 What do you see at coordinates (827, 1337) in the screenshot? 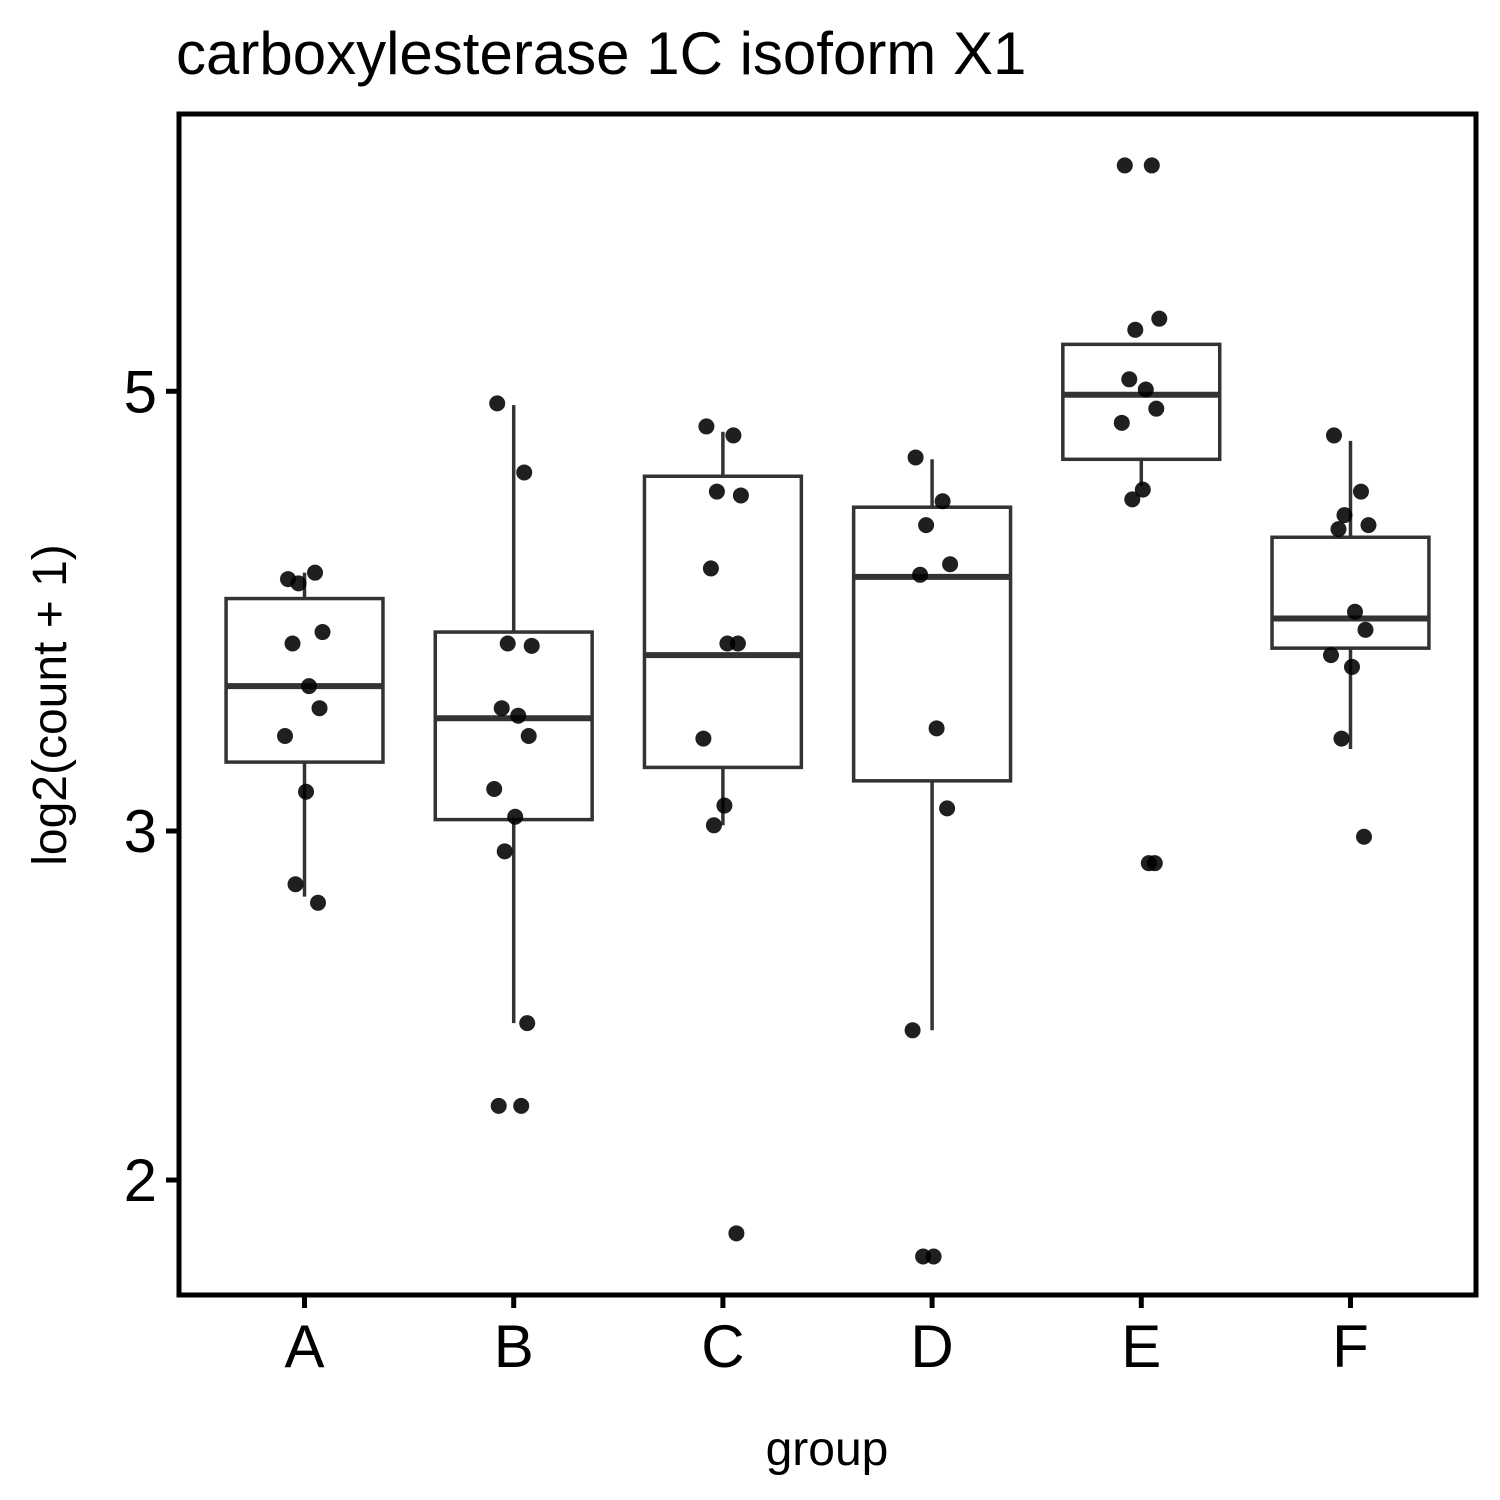
I see `x-axis: A B C D E F` at bounding box center [827, 1337].